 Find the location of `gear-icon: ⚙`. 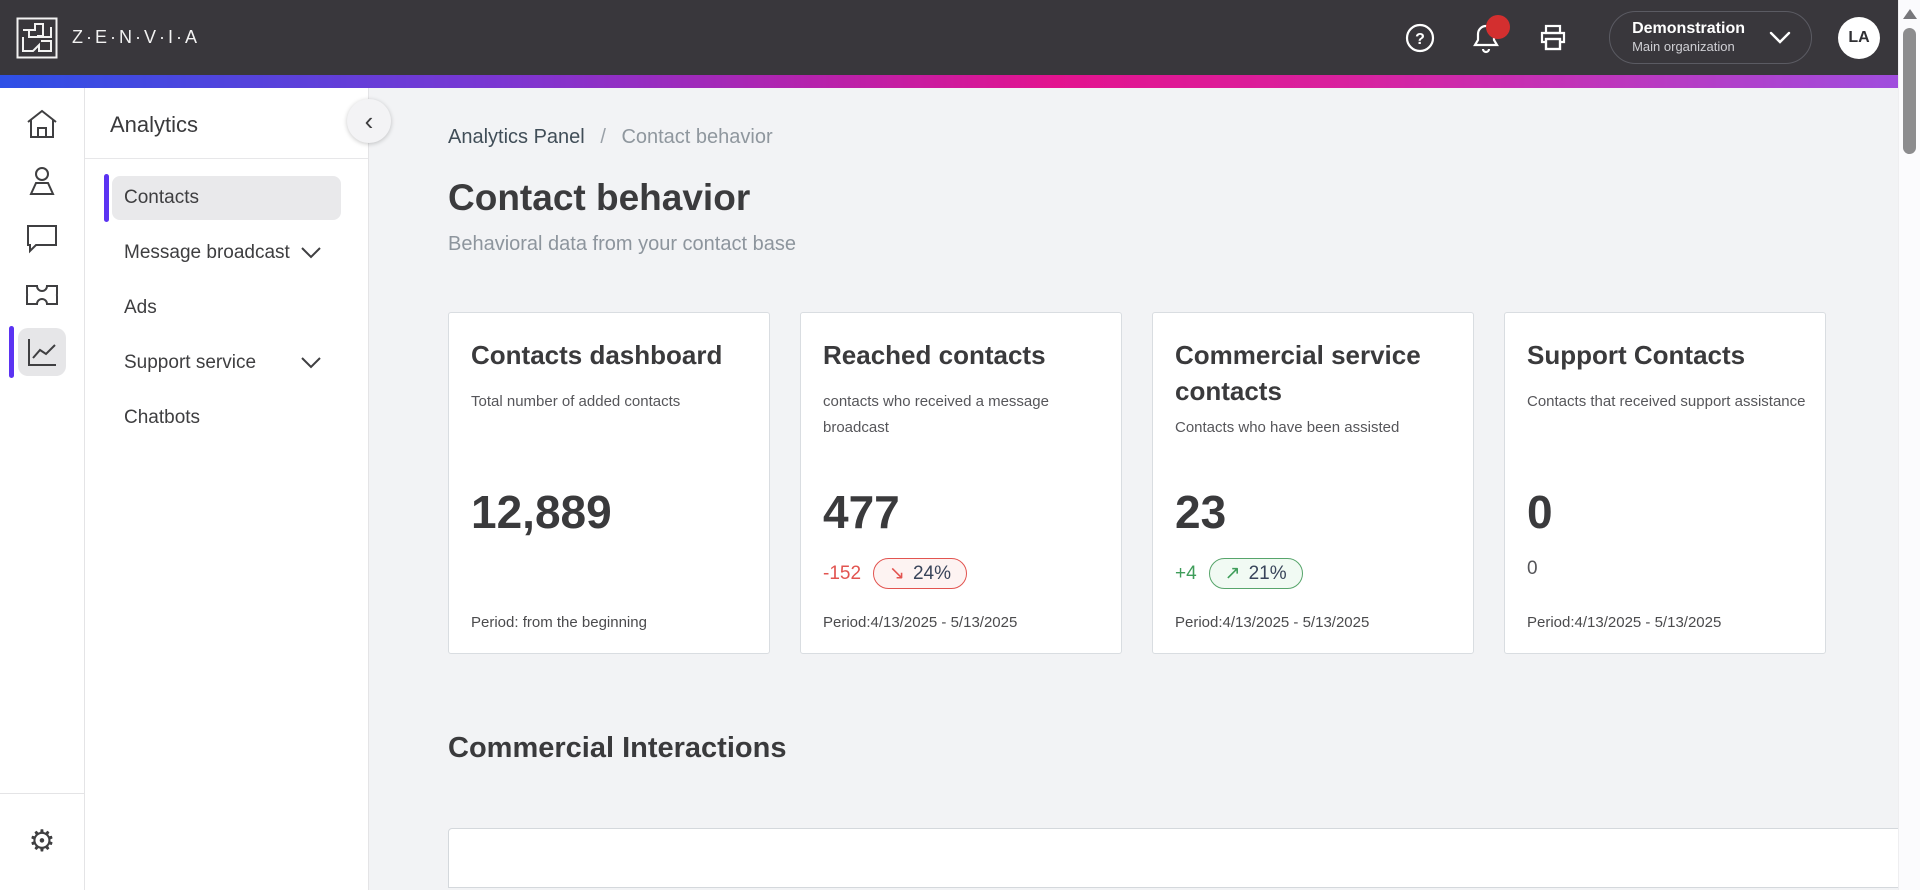

gear-icon: ⚙ is located at coordinates (42, 841).